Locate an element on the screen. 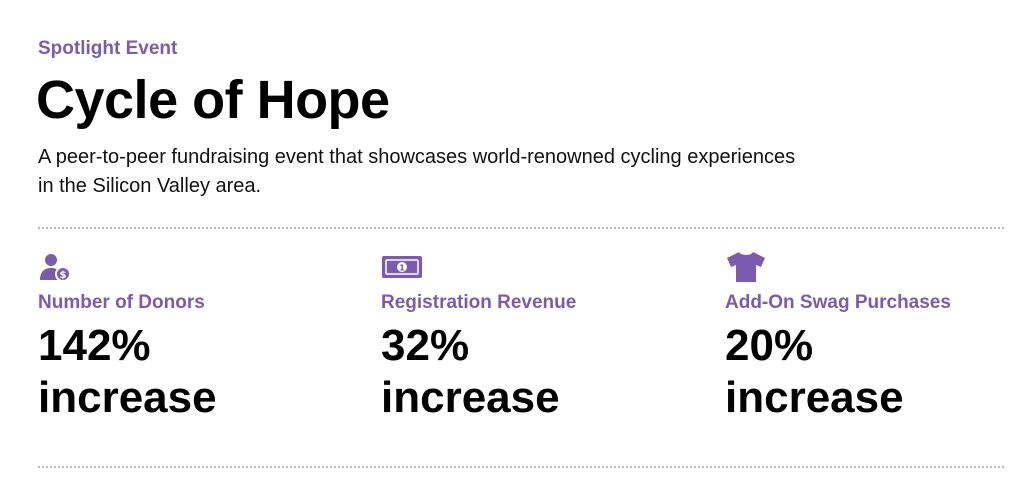 Image resolution: width=1024 pixels, height=502 pixels. page-title: Cycle of Hope is located at coordinates (213, 100).